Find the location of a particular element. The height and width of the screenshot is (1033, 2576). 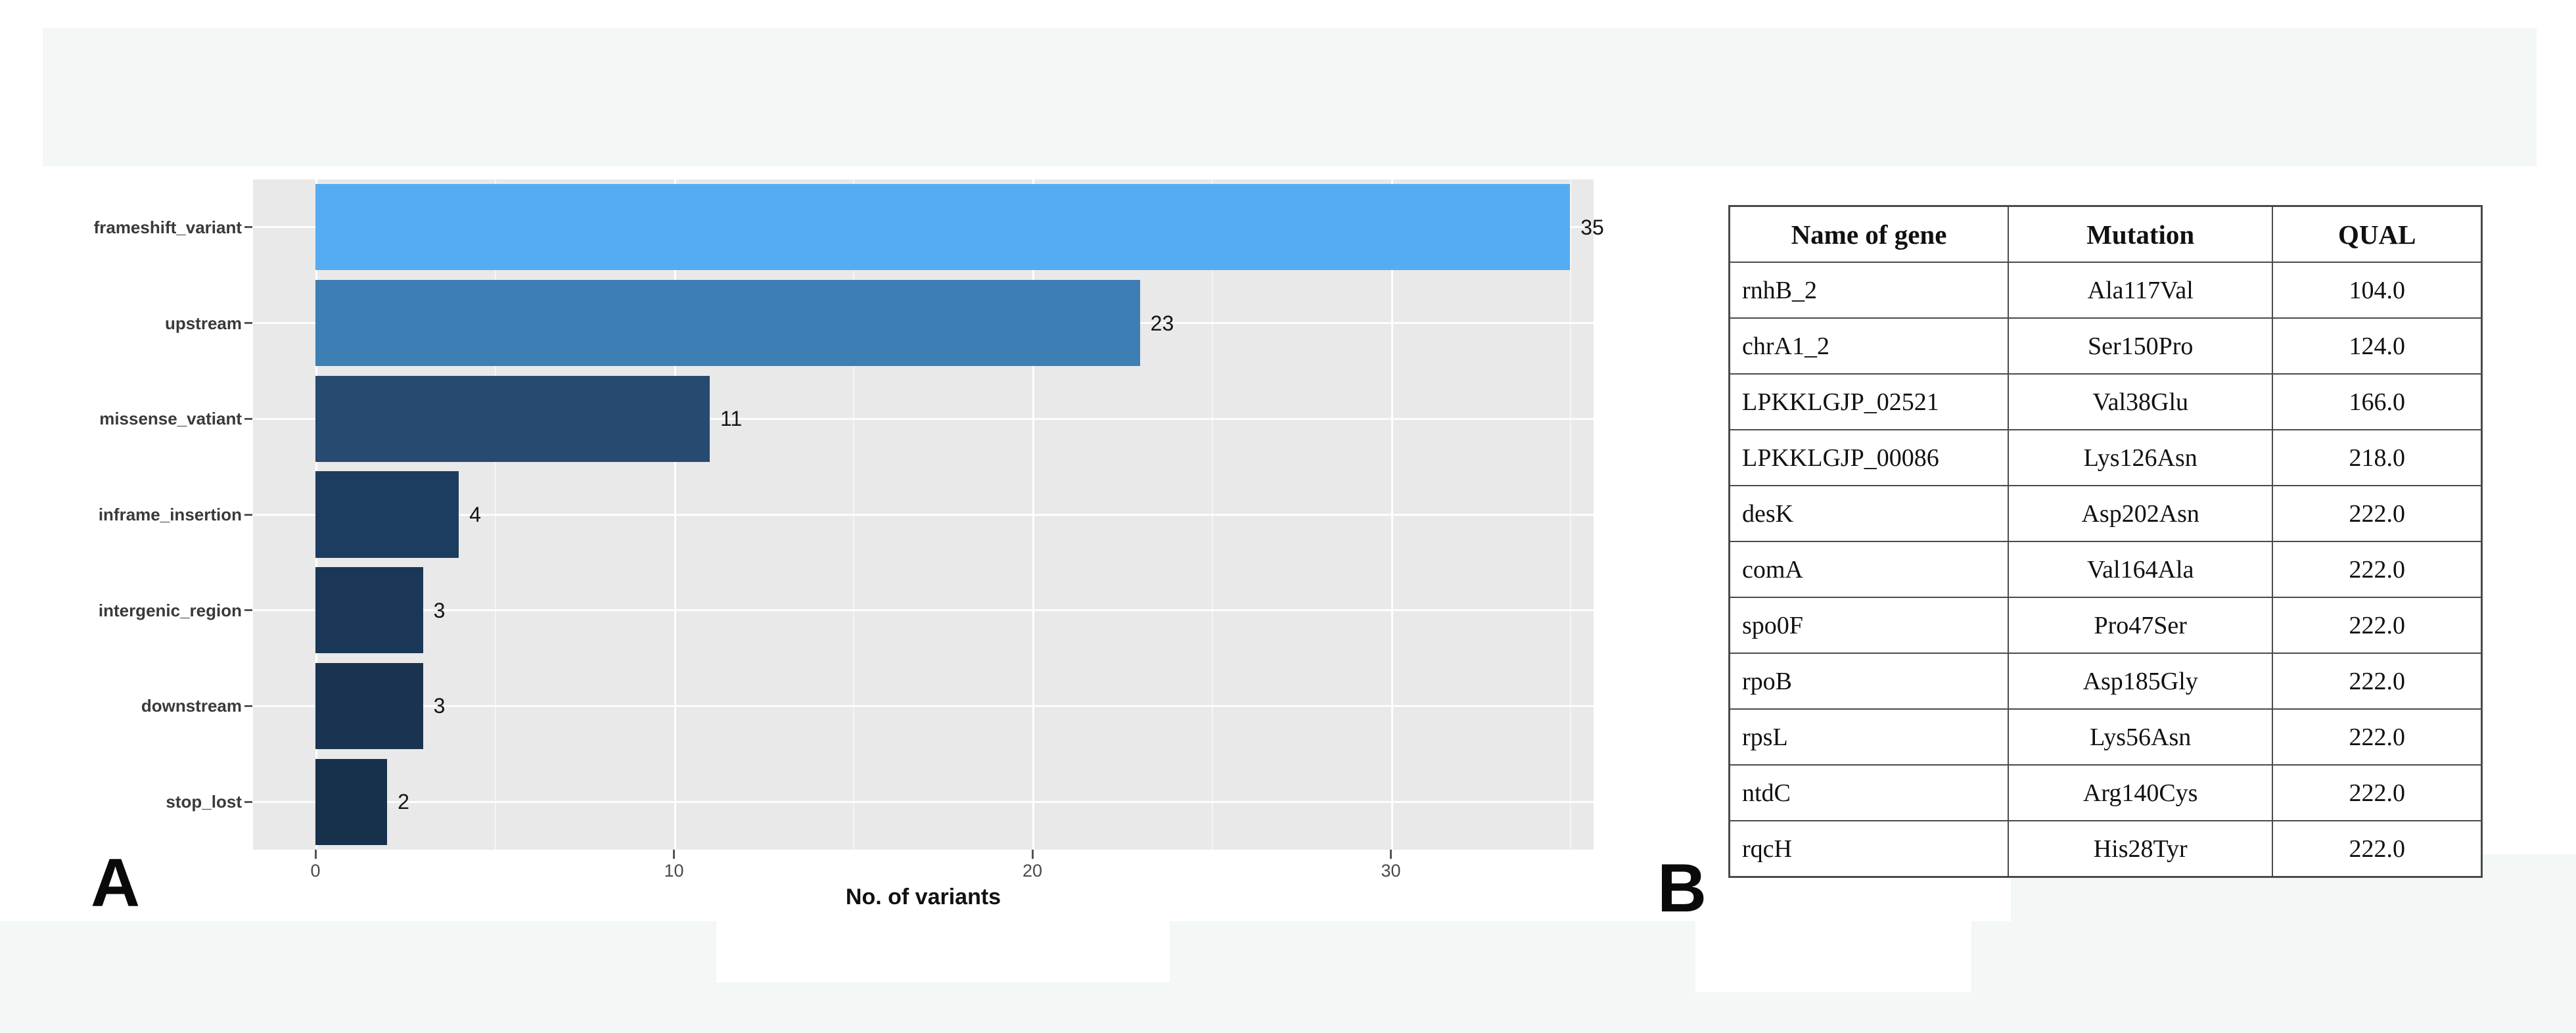

table-cell: Val164Ala is located at coordinates (2140, 569).